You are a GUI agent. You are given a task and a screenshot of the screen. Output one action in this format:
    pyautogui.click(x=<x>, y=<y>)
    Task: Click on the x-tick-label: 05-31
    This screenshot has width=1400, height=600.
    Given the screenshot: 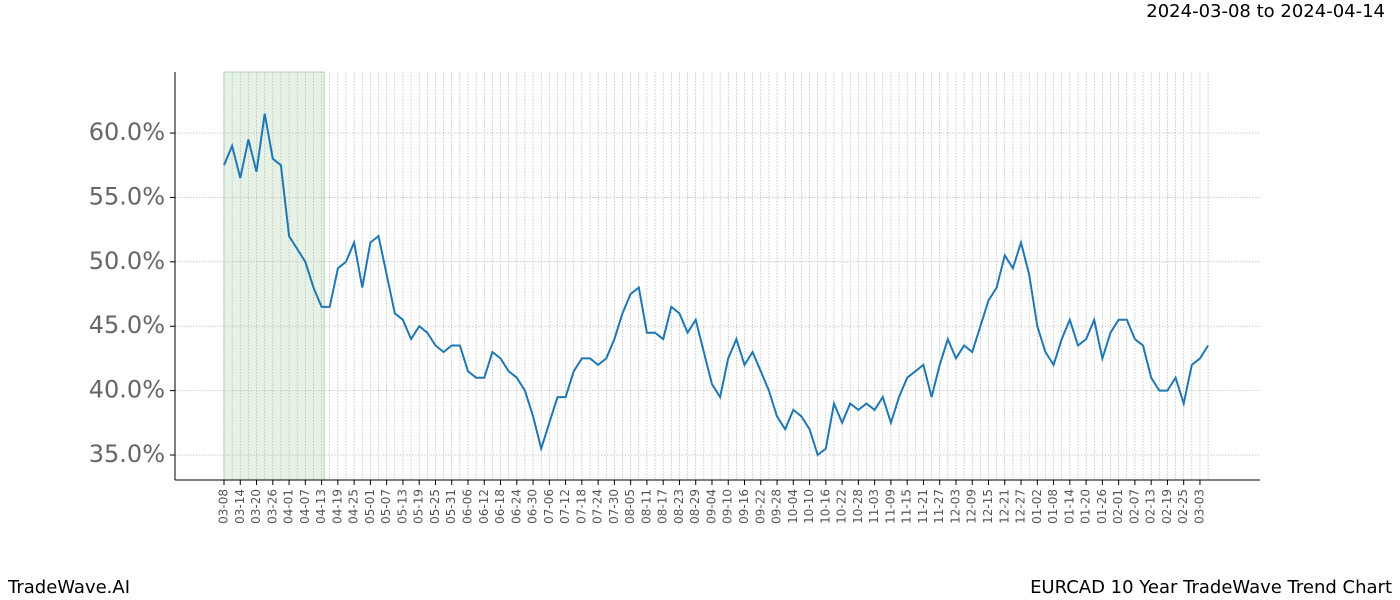 What is the action you would take?
    pyautogui.click(x=451, y=506)
    